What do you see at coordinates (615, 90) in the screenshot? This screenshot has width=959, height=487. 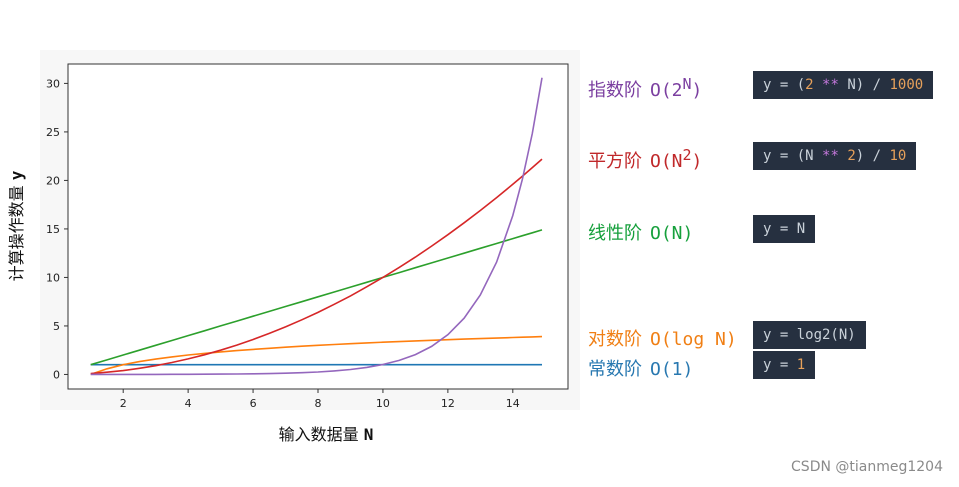 I see `legend-entry-name: 指数阶` at bounding box center [615, 90].